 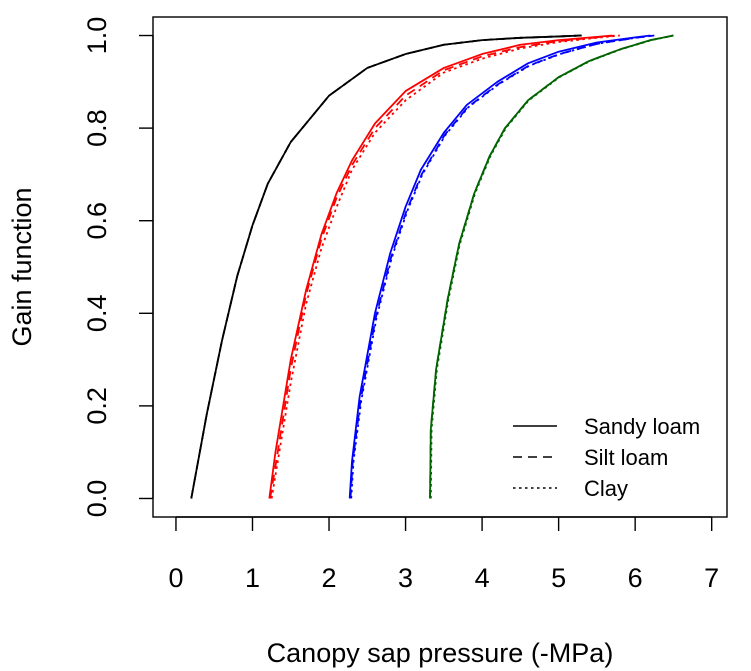 What do you see at coordinates (443, 554) in the screenshot?
I see `x-axis: 0 1 2 3 4 5 6 7` at bounding box center [443, 554].